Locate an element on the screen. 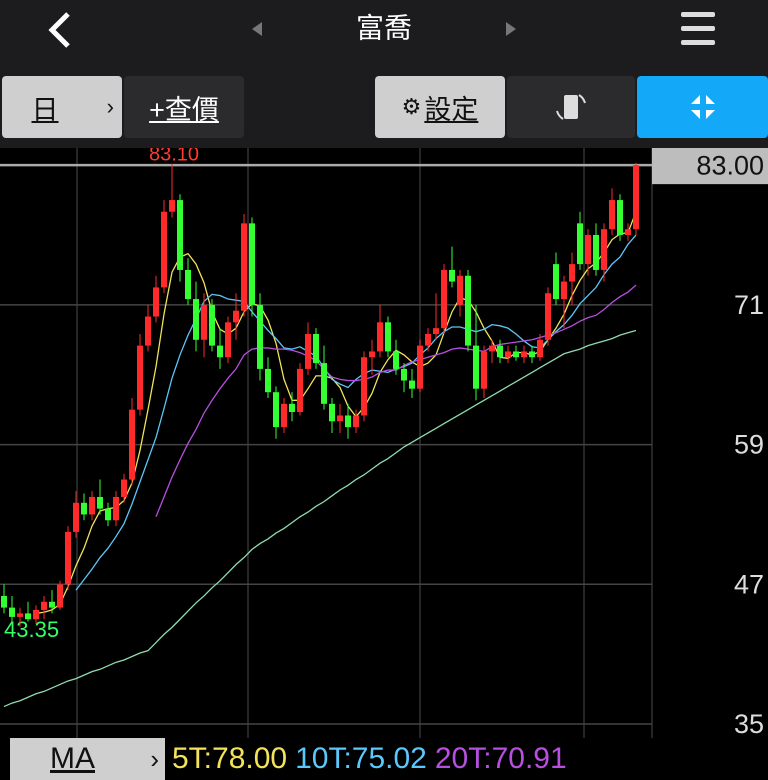 The width and height of the screenshot is (768, 780). next-arrow is located at coordinates (511, 29).